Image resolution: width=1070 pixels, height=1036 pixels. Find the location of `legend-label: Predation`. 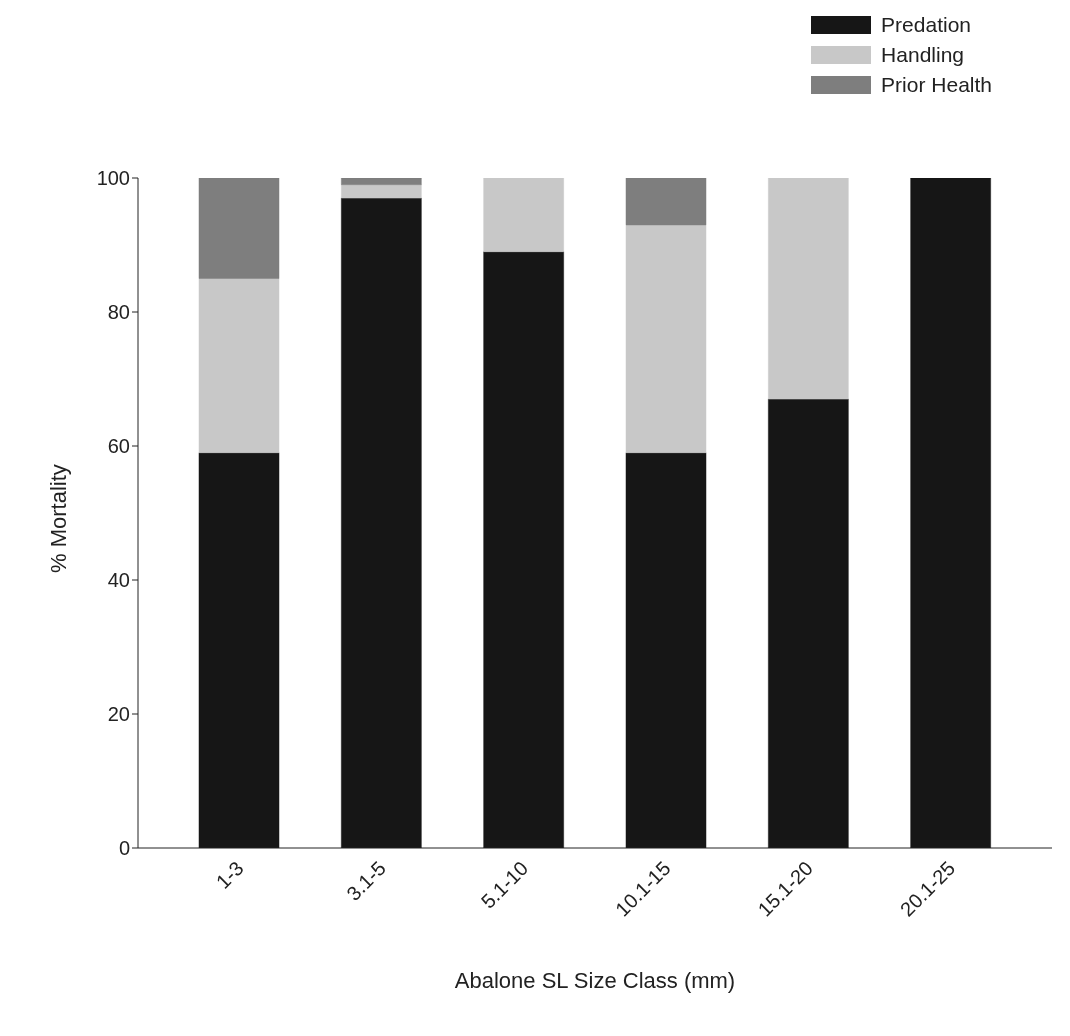

legend-label: Predation is located at coordinates (926, 25).